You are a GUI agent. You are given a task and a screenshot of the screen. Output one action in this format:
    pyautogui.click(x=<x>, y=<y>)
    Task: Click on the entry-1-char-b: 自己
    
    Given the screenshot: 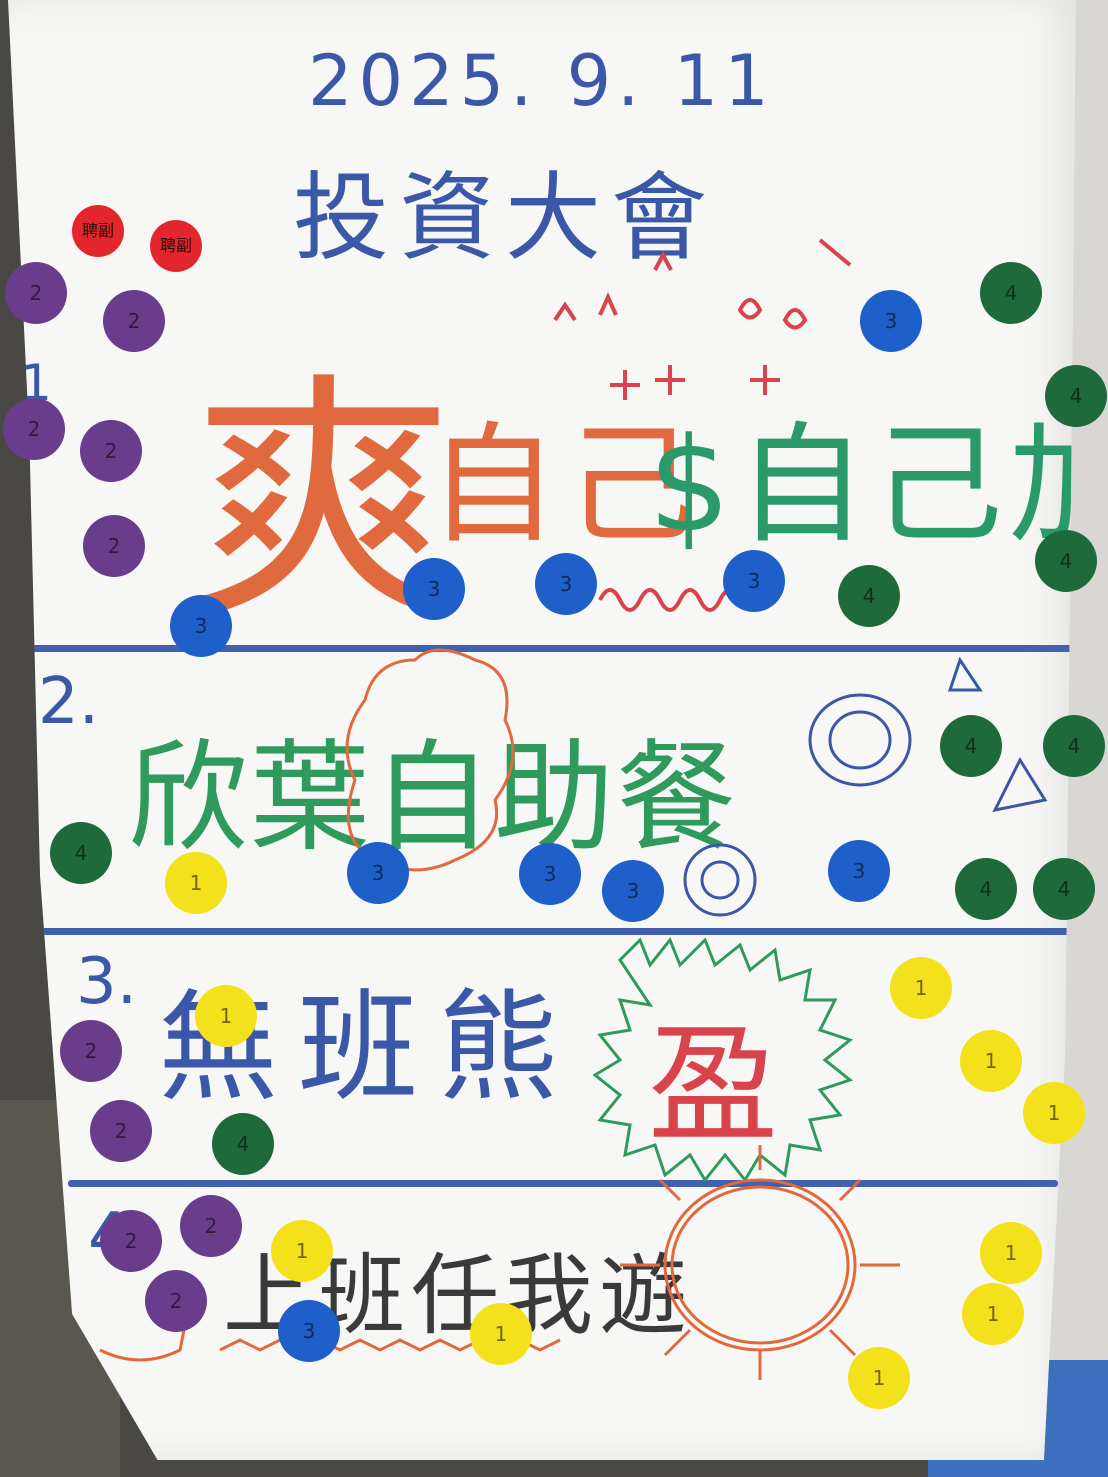 What is the action you would take?
    pyautogui.click(x=566, y=485)
    